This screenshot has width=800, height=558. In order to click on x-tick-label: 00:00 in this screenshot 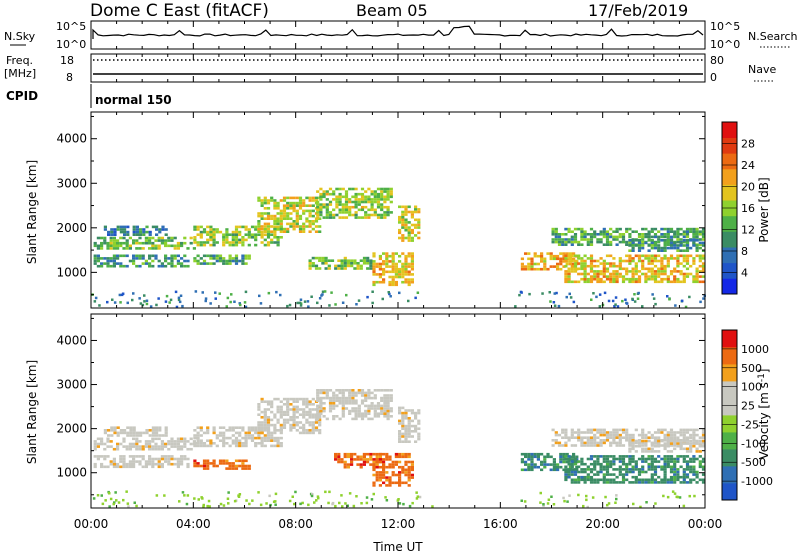, I will do `click(705, 524)`.